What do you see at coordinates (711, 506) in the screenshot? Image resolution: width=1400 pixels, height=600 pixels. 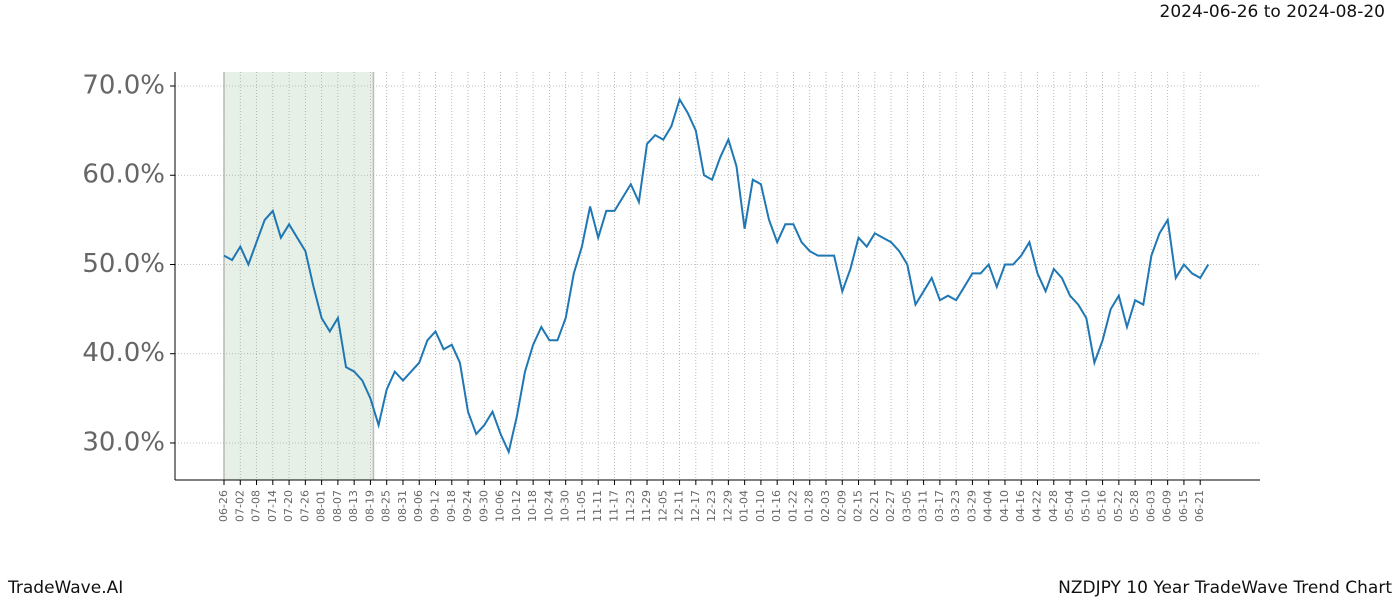 I see `x-tick-label: 12-23` at bounding box center [711, 506].